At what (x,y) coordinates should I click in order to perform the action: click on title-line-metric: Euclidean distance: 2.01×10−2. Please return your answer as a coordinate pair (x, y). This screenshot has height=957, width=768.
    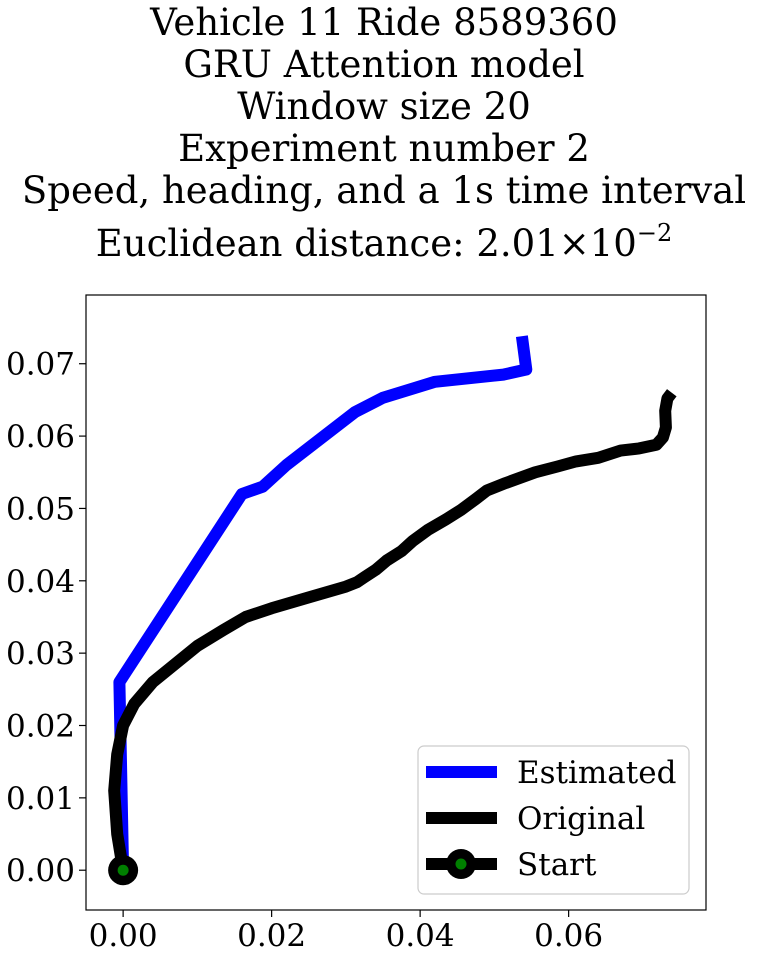
    Looking at the image, I should click on (384, 238).